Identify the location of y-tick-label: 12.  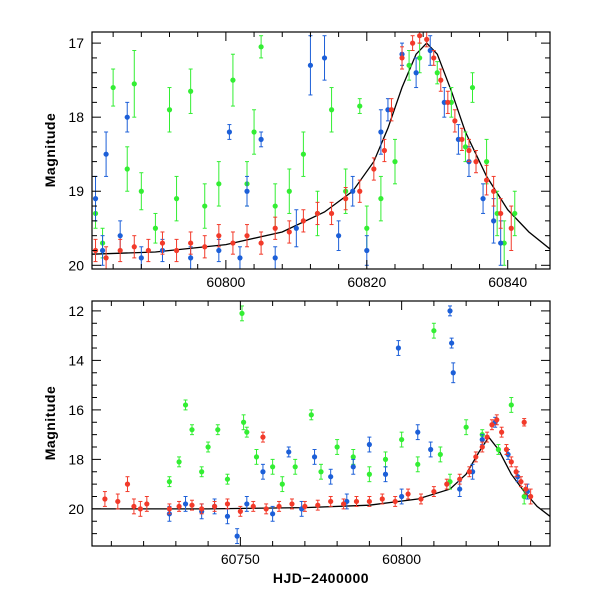
(76, 311).